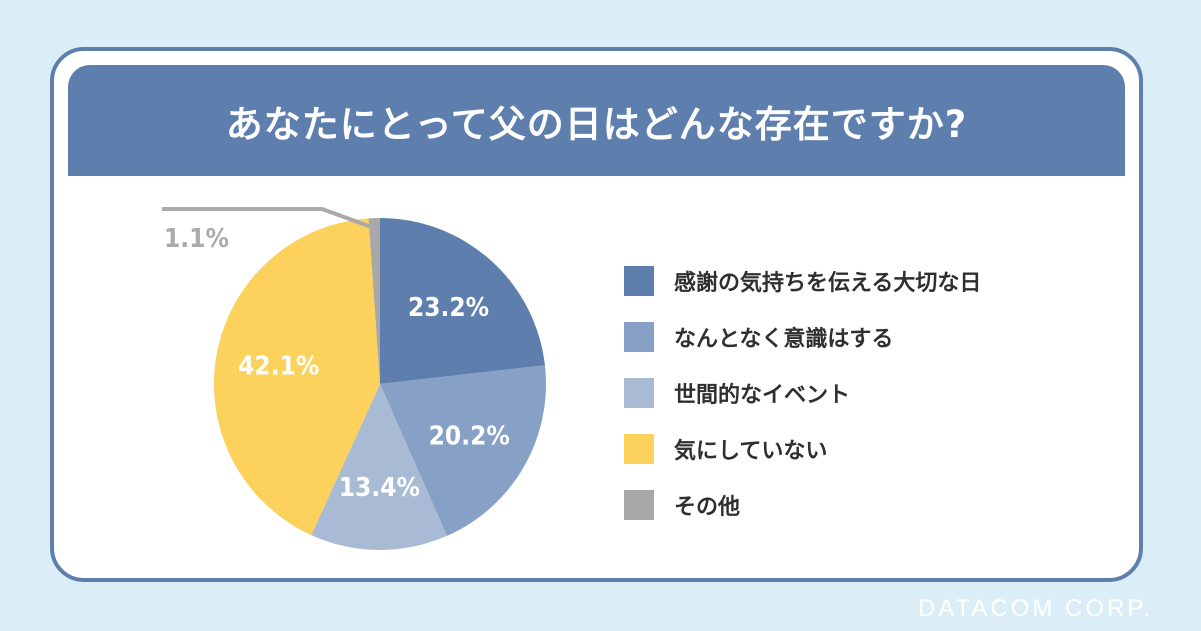  I want to click on data-label-4: 42.1%, so click(278, 367).